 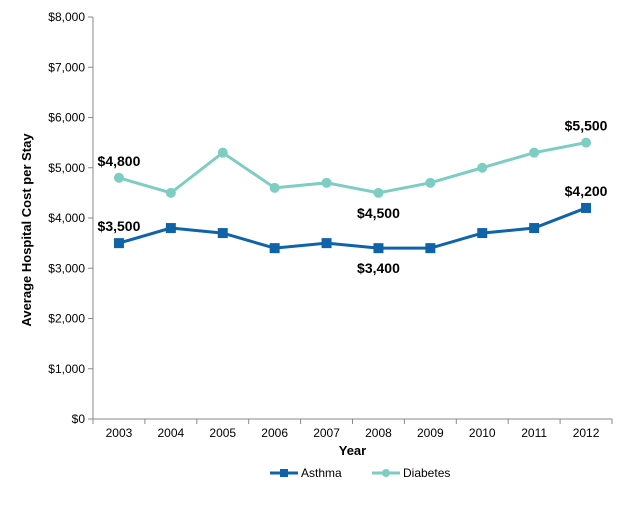 What do you see at coordinates (534, 433) in the screenshot?
I see `x-tick-label: 2011` at bounding box center [534, 433].